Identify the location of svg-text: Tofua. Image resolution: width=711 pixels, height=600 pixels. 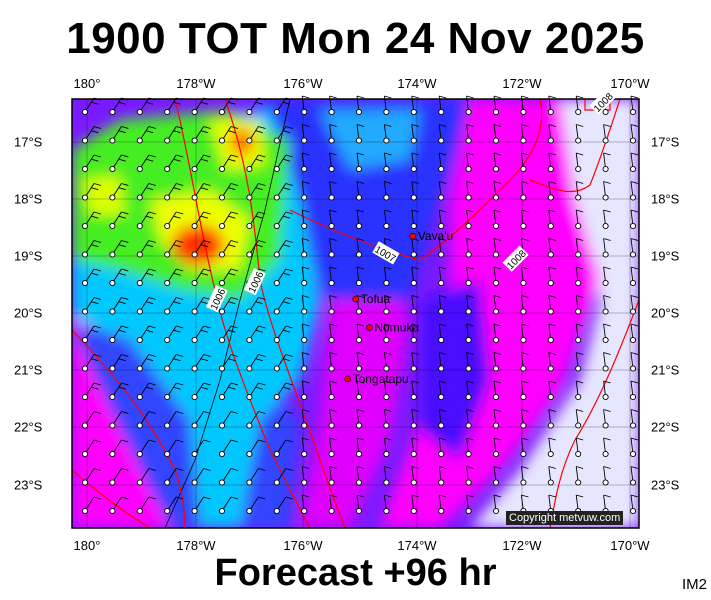
(376, 299).